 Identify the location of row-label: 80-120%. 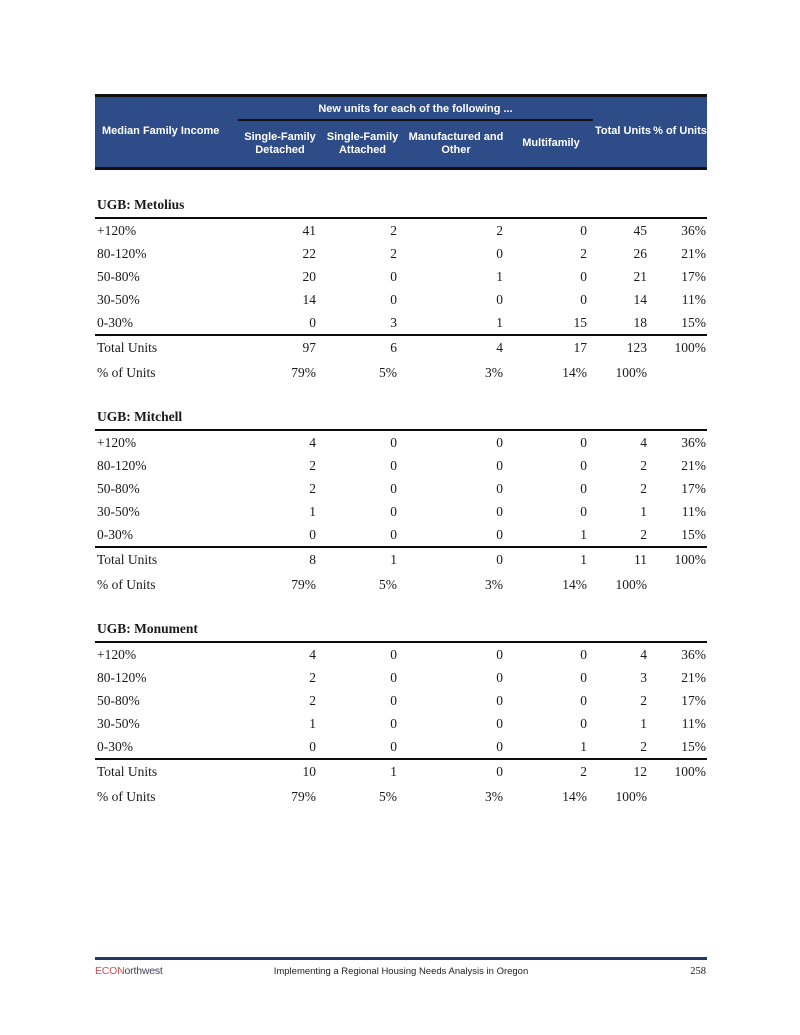
(122, 253).